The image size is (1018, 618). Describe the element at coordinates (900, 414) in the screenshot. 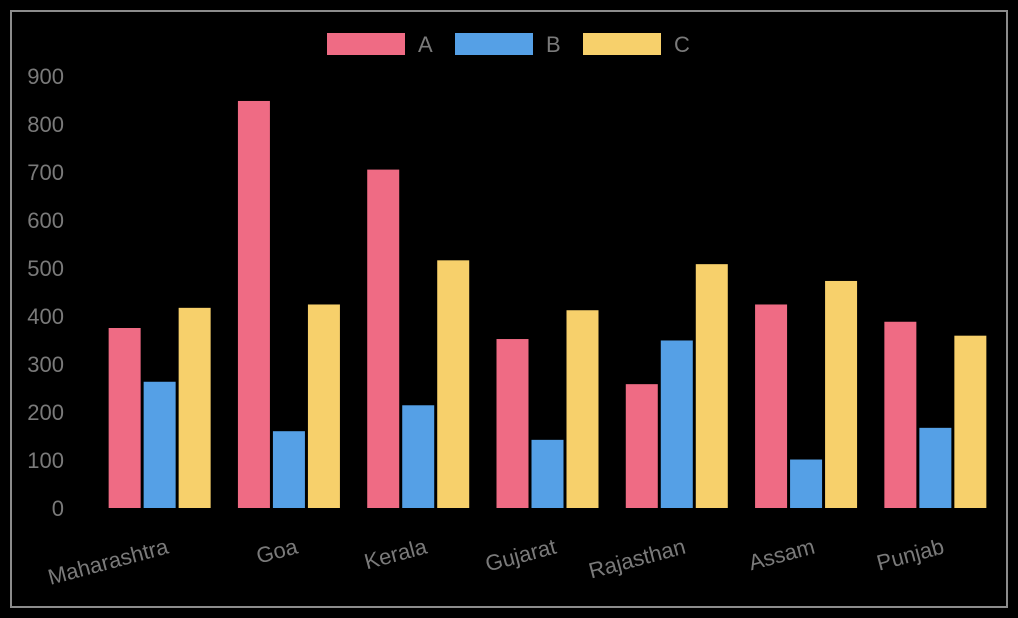

I see `bar-a-punjab` at that location.